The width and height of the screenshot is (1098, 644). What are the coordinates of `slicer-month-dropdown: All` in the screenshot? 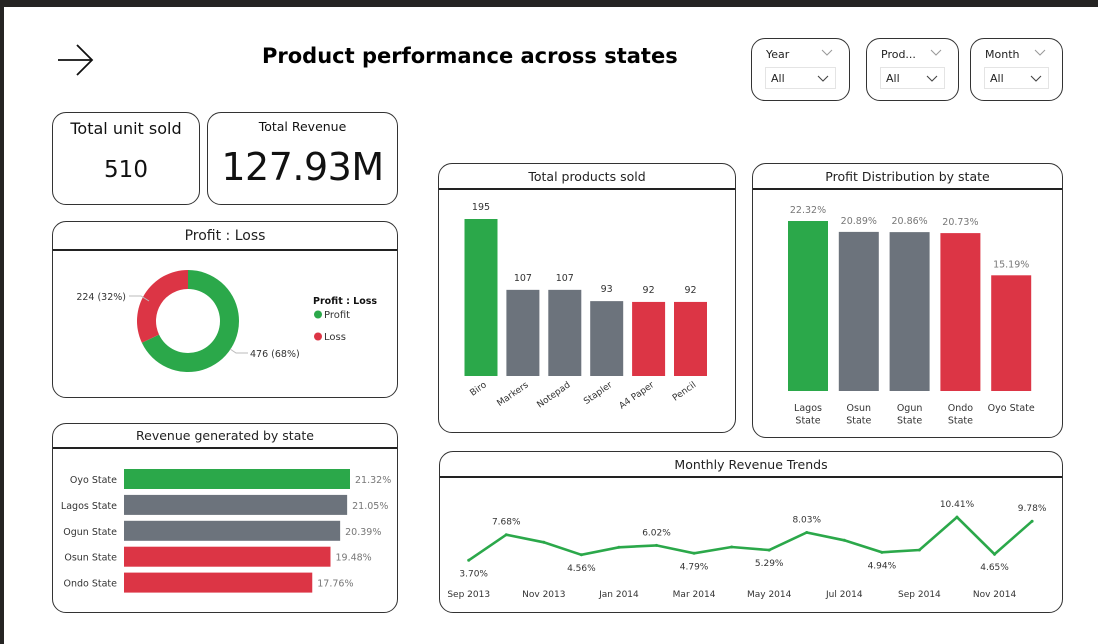 It's located at (1016, 78).